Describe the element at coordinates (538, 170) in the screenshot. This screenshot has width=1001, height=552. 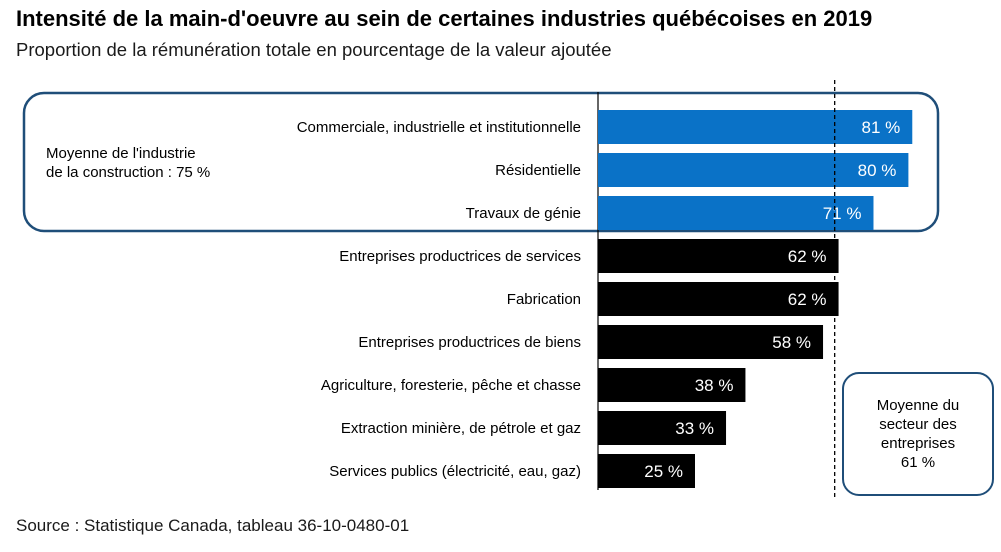
I see `category-label-1: Résidentielle` at that location.